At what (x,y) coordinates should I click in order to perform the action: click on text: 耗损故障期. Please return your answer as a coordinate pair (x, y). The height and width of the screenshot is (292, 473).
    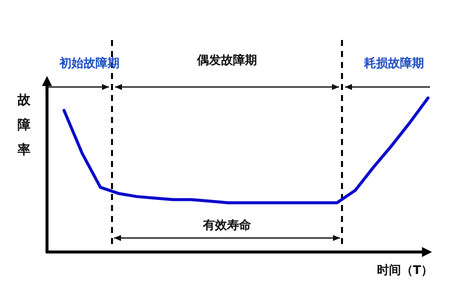
    Looking at the image, I should click on (393, 63).